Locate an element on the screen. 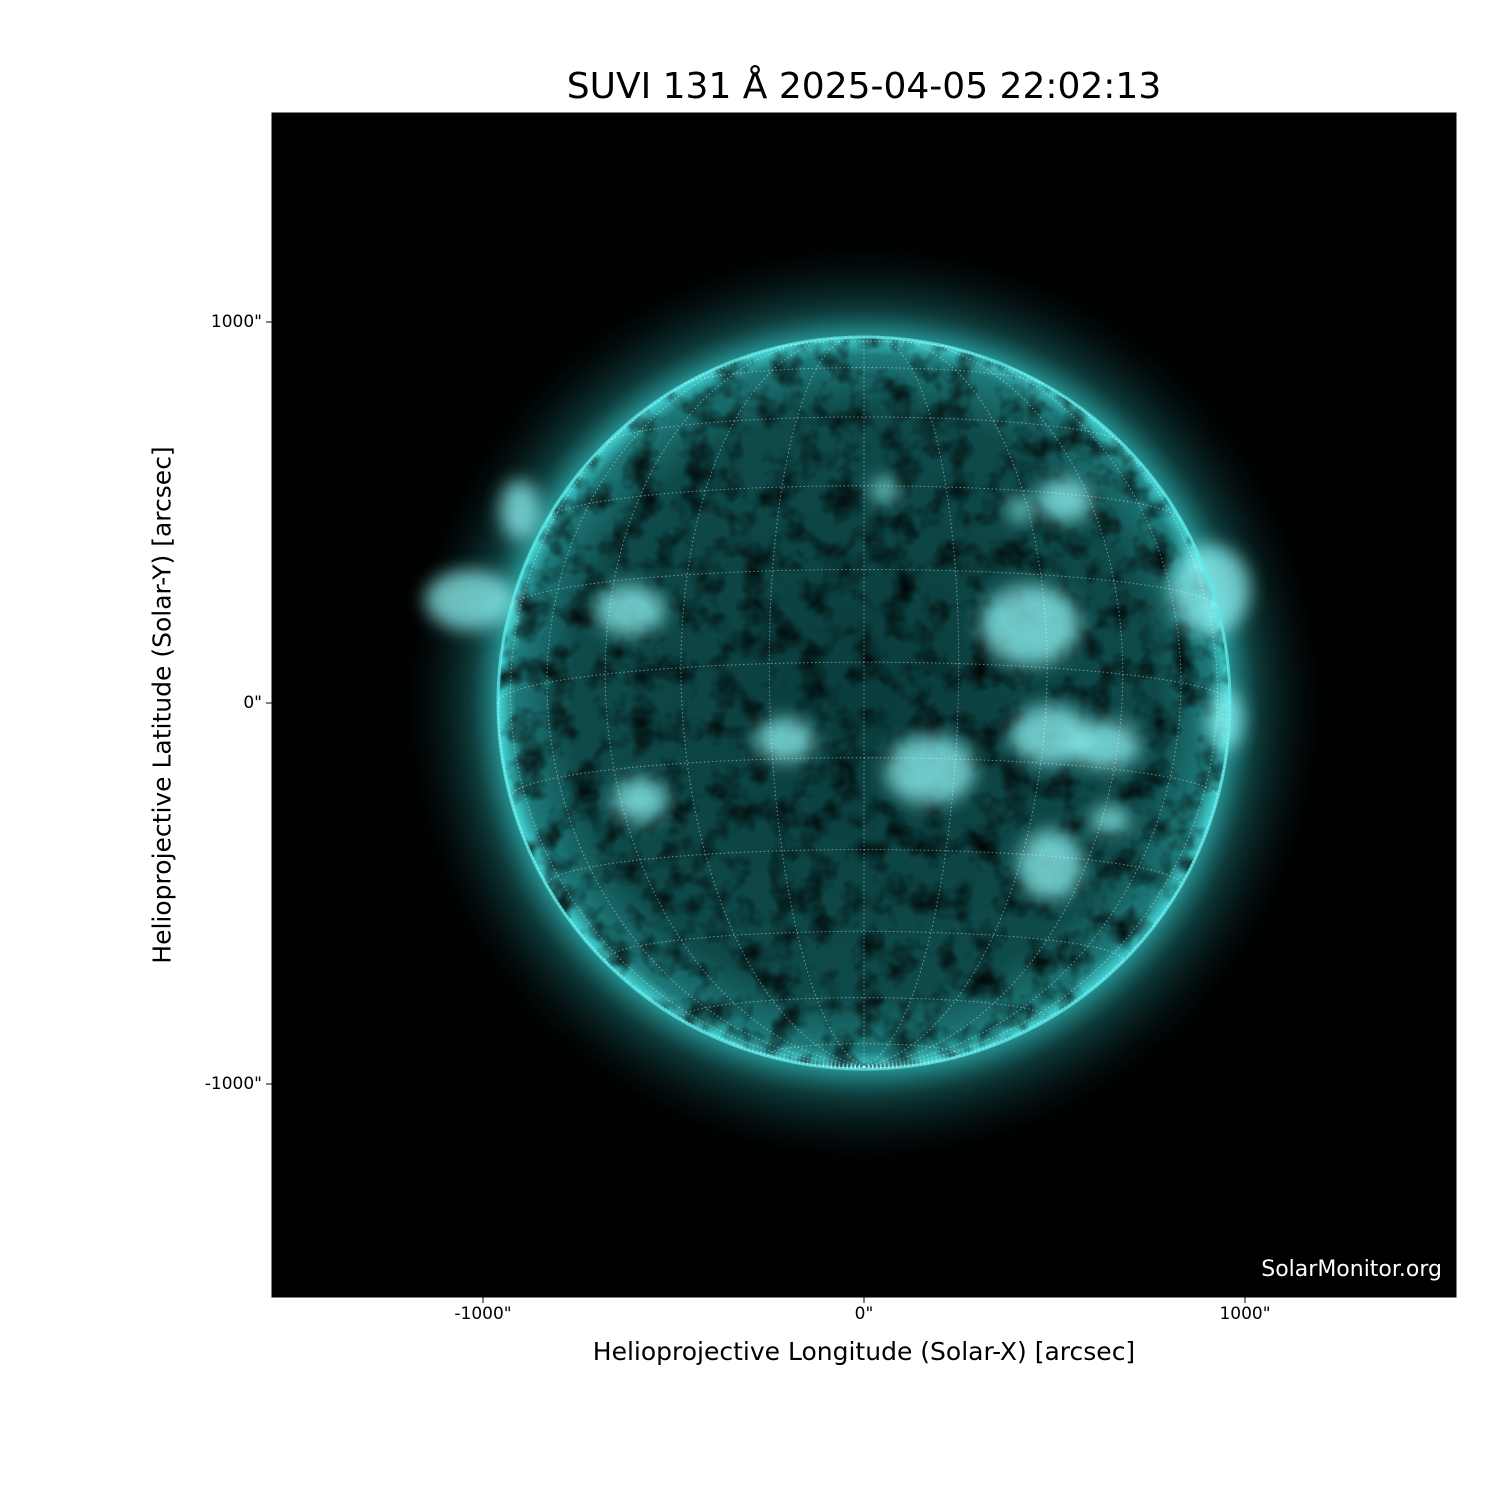 The image size is (1500, 1500). y-tick-label: 1000" is located at coordinates (236, 322).